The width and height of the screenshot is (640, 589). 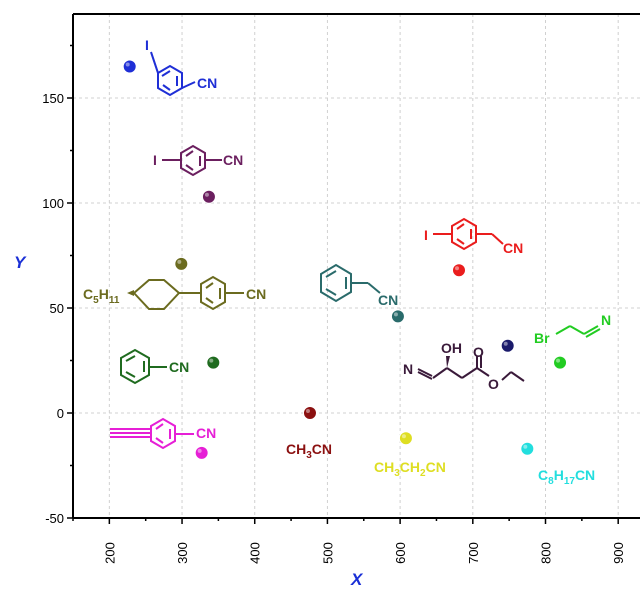 I want to click on mol-label-ch3ch2cn: CH3CH2CN, so click(x=410, y=469).